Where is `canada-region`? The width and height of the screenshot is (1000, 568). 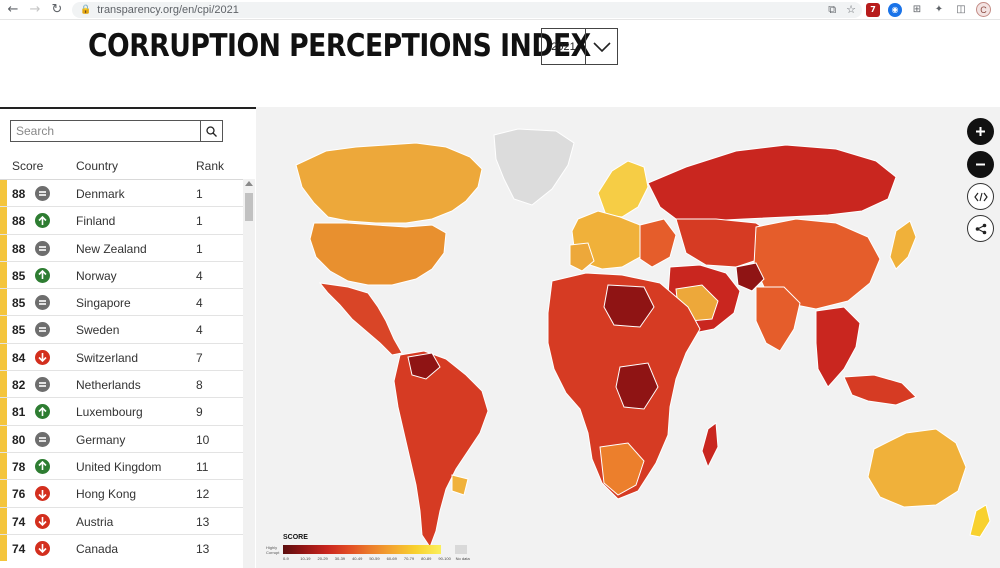
canada-region is located at coordinates (389, 183).